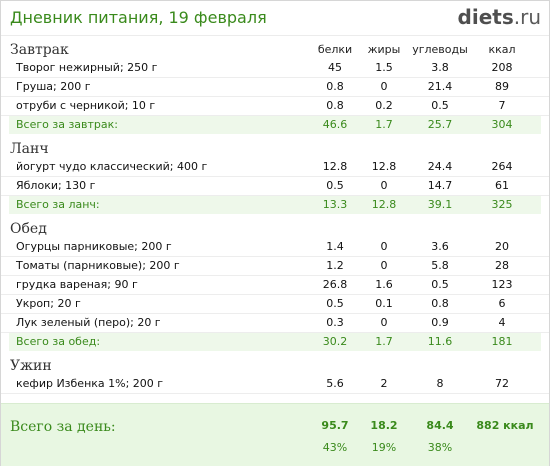 The width and height of the screenshot is (550, 466). What do you see at coordinates (48, 303) in the screenshot?
I see `food-name: Укроп; 20 г` at bounding box center [48, 303].